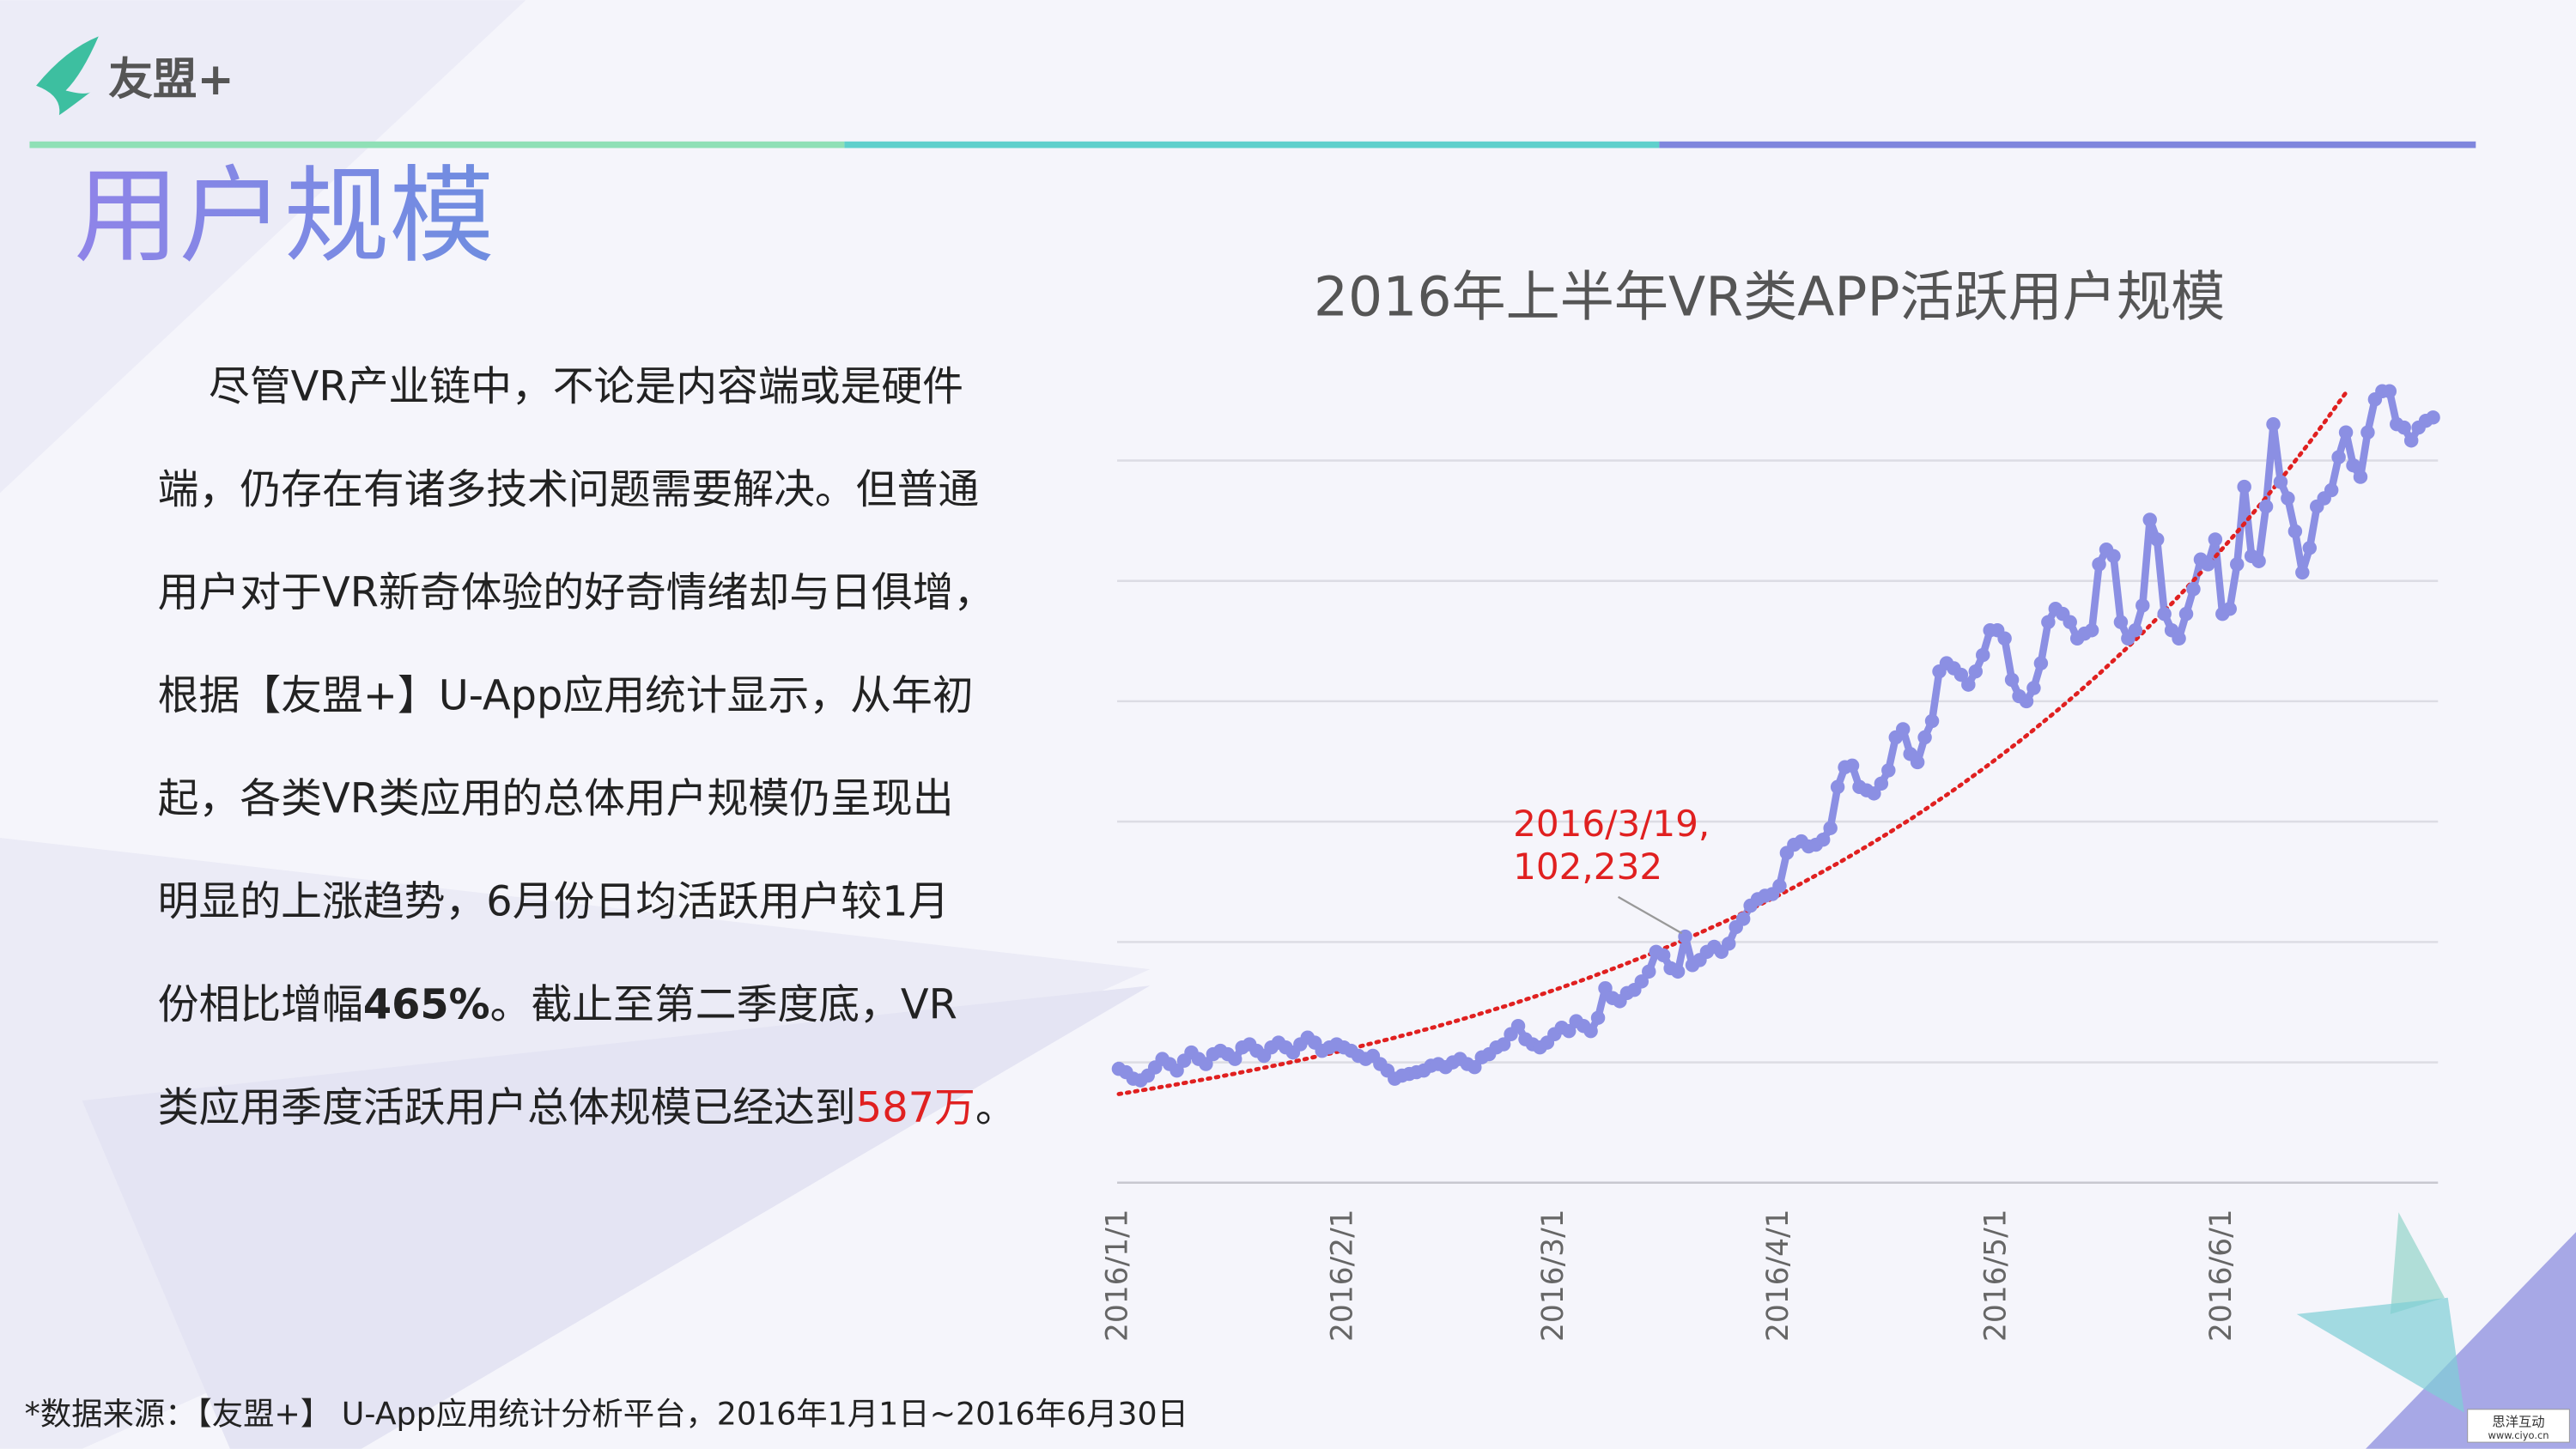 This screenshot has height=1449, width=2576. What do you see at coordinates (1117, 1275) in the screenshot?
I see `x-tick-label: 2016/1/1` at bounding box center [1117, 1275].